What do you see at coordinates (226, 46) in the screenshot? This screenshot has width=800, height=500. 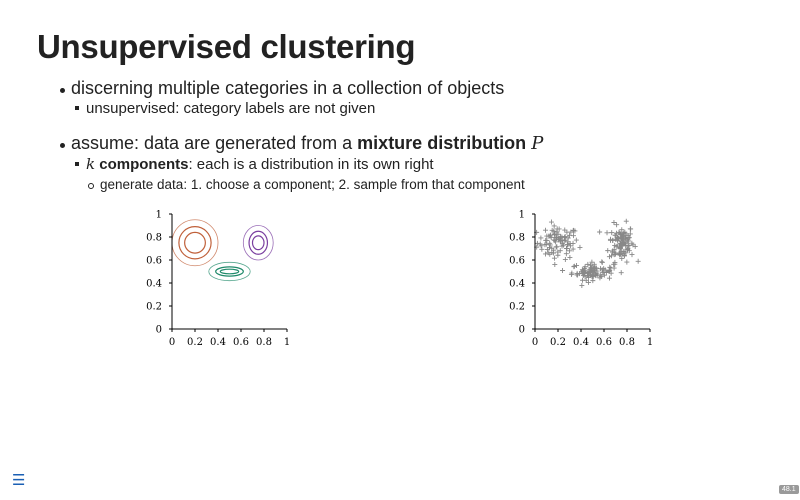 I see `slide-title: Unsupervised clustering` at bounding box center [226, 46].